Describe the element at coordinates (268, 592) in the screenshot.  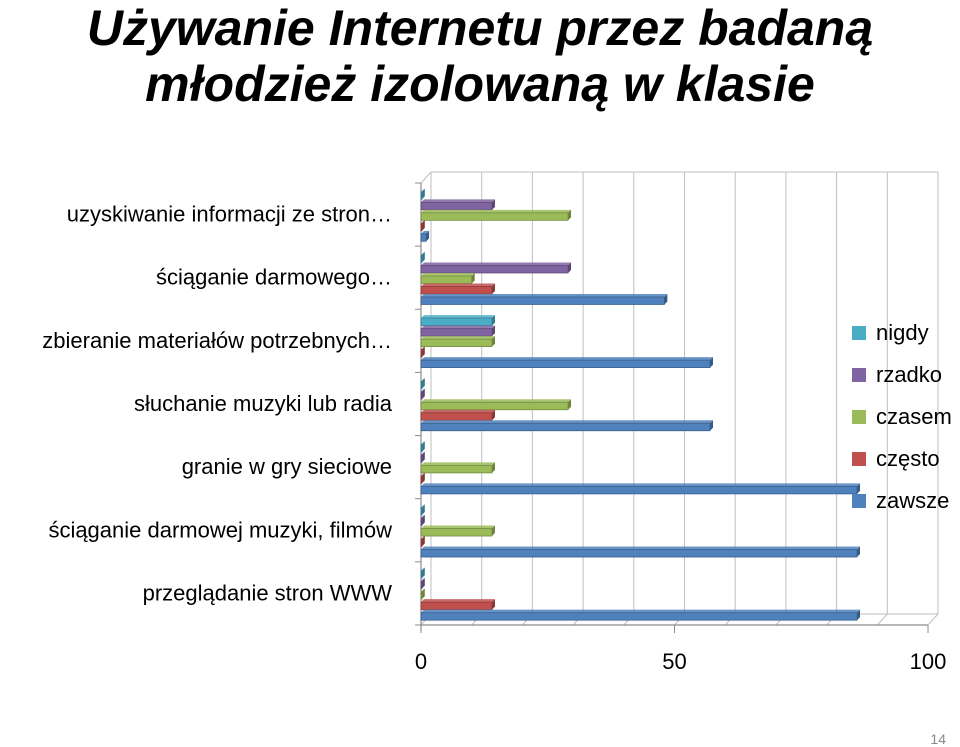
I see `category-label: przeglądanie stron WWW` at that location.